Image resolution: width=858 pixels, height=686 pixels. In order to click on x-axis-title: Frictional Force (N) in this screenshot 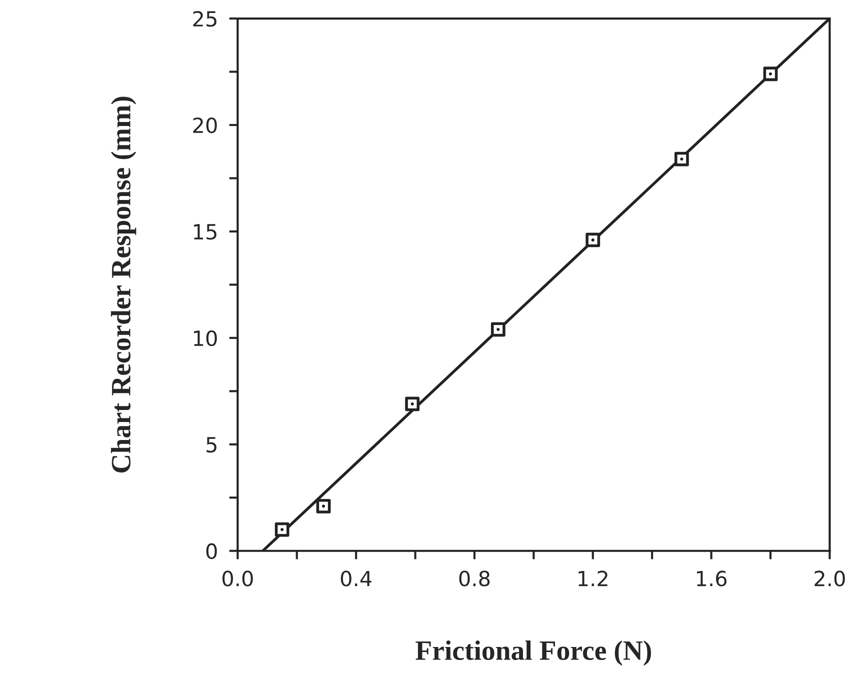, I will do `click(533, 653)`.